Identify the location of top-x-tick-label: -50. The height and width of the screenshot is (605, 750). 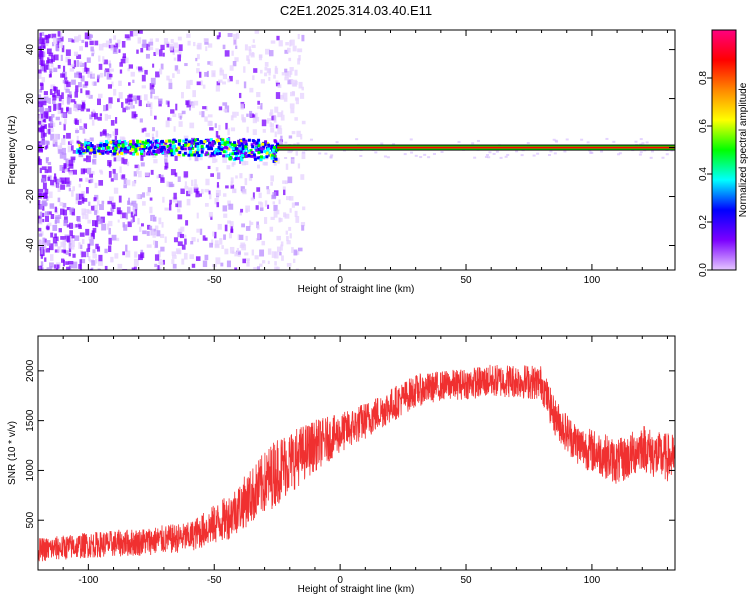
(214, 280).